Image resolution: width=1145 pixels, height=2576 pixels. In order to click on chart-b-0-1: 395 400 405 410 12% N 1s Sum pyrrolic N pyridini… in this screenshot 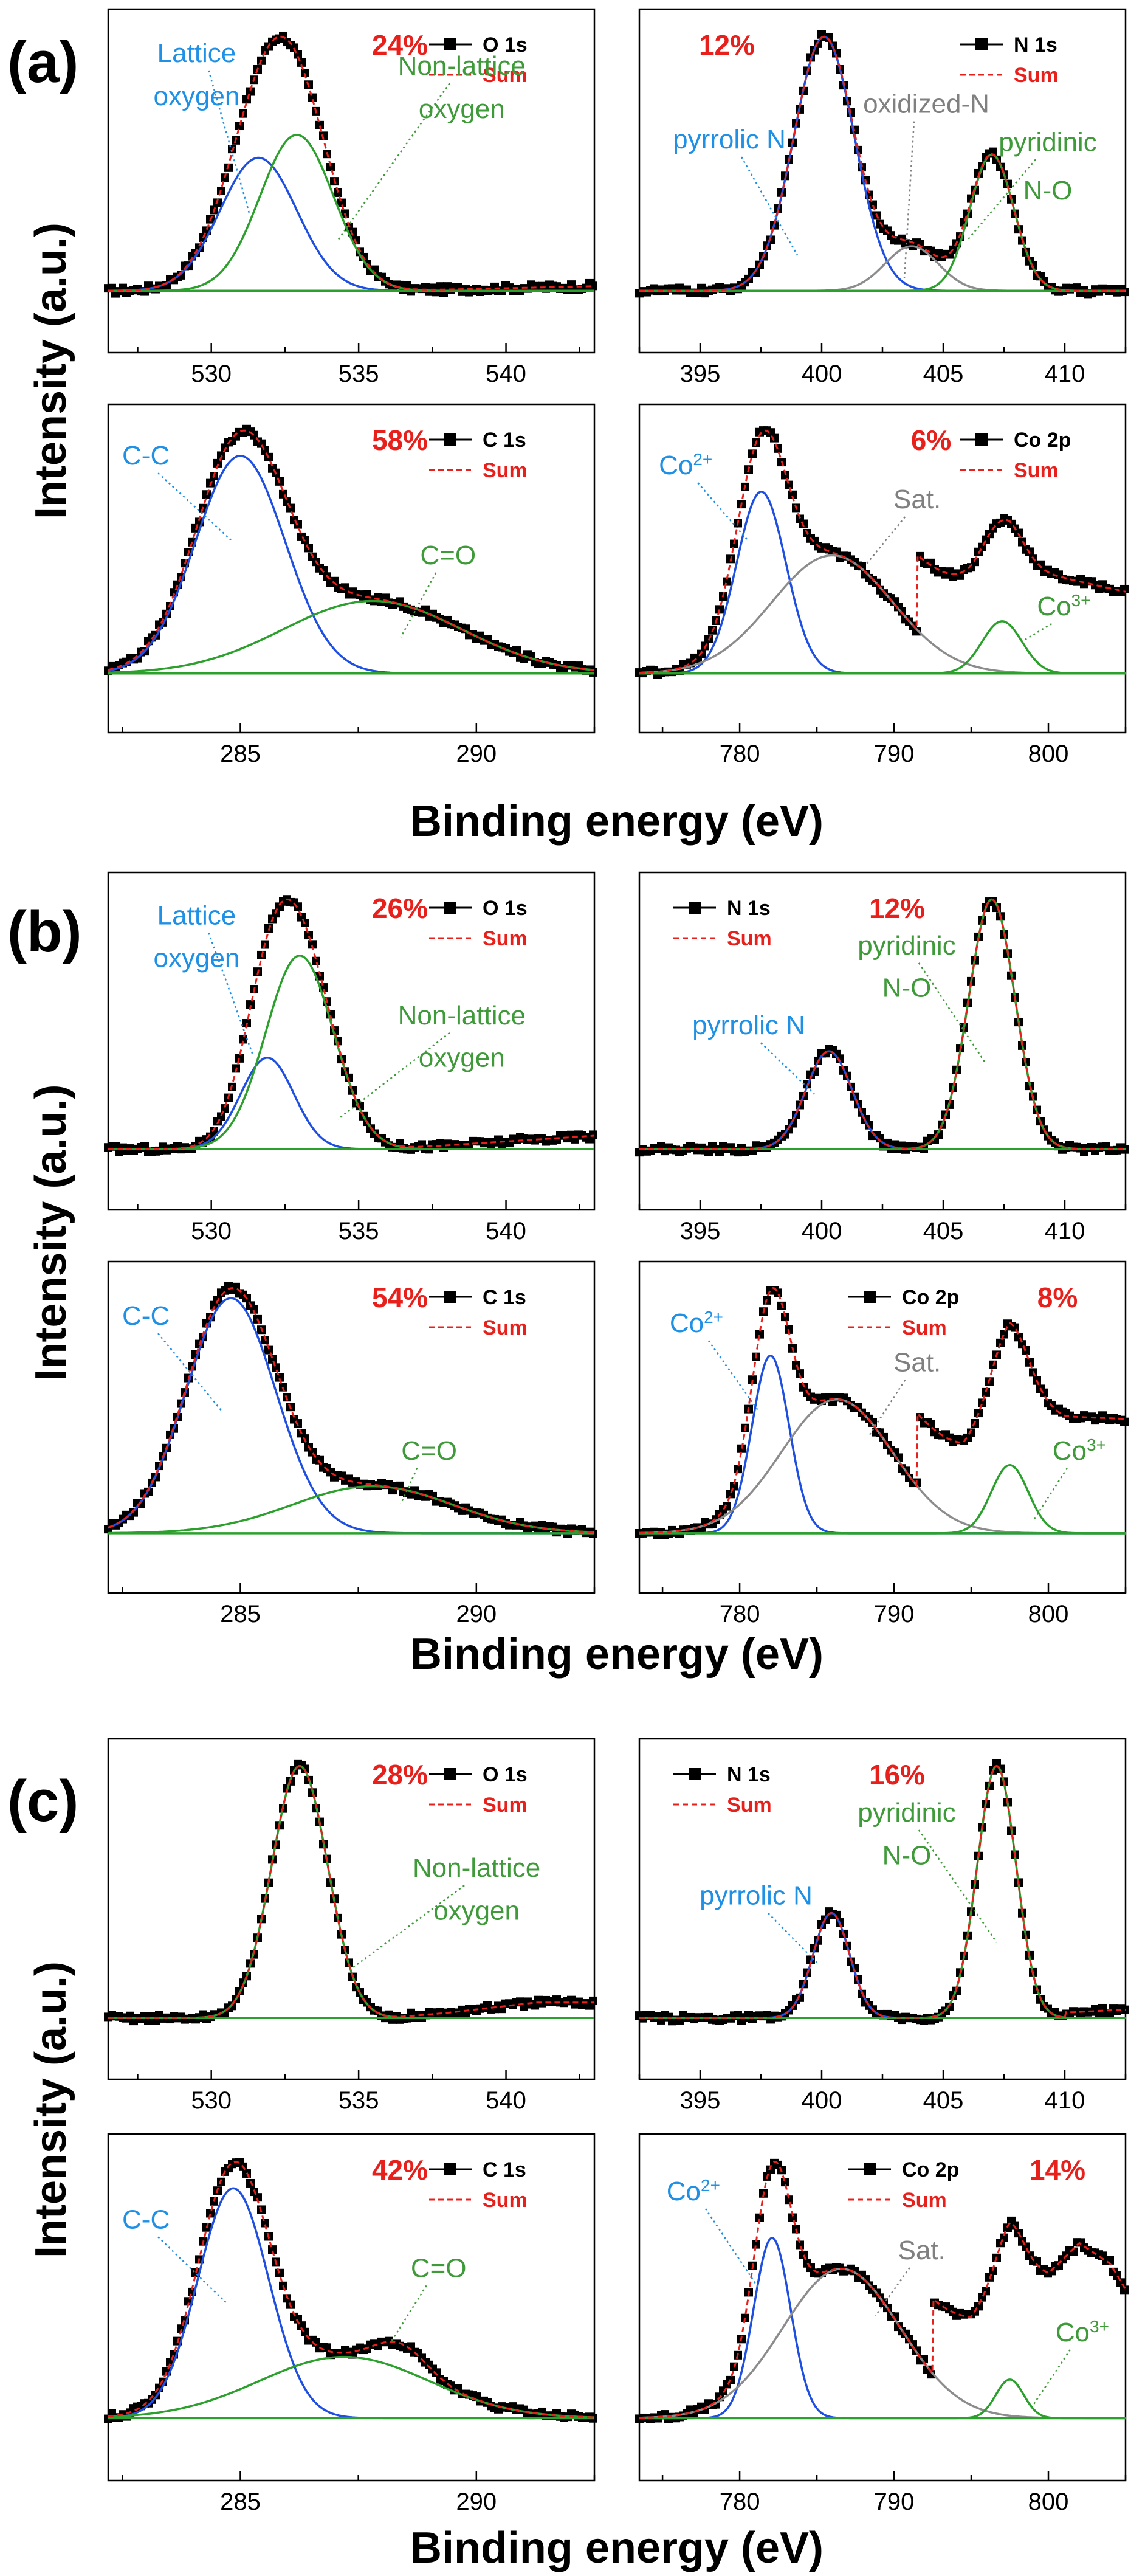, I will do `click(882, 1058)`.